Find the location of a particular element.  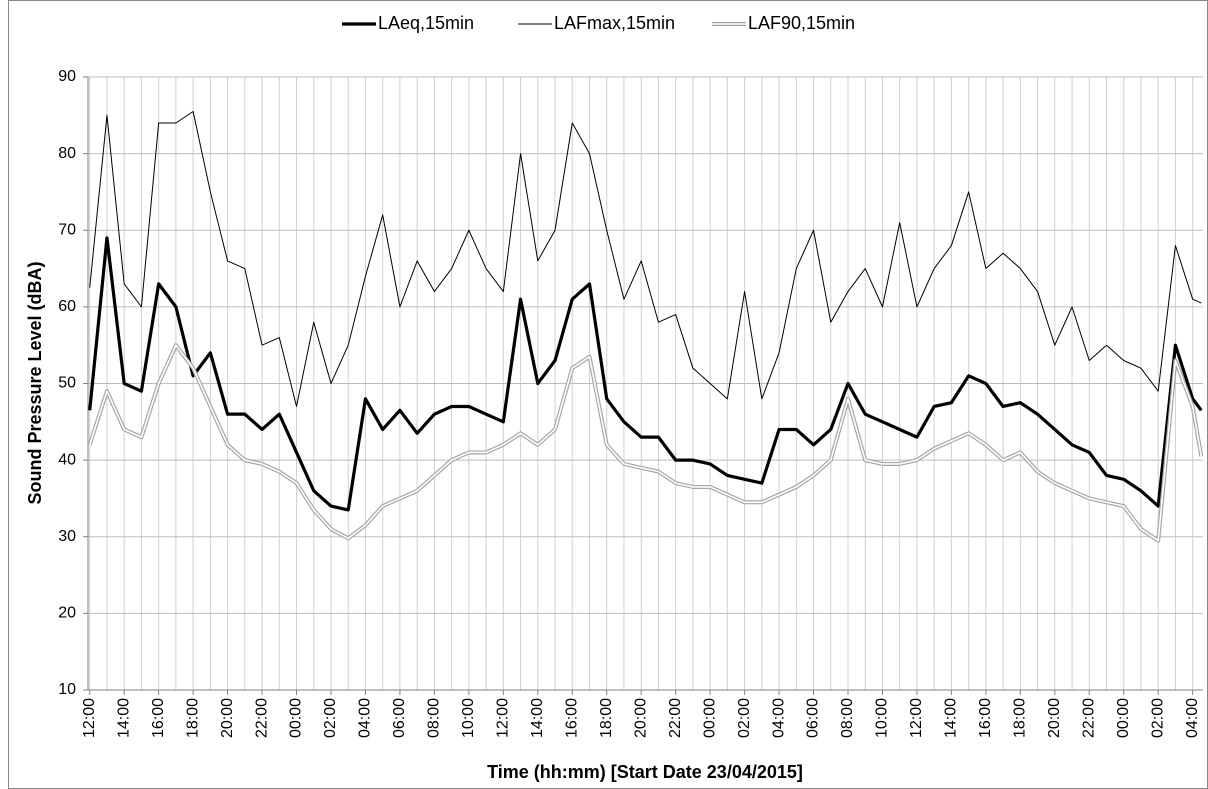

legend-label: LAFmax,15min is located at coordinates (614, 23).